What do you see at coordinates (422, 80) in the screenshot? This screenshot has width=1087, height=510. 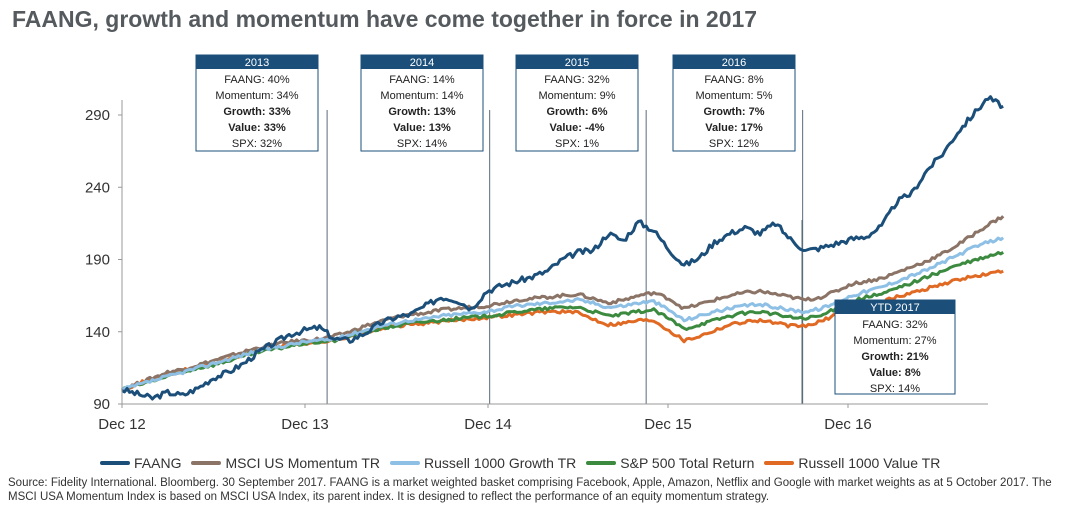 I see `annotation-line: FAANG: 14%` at bounding box center [422, 80].